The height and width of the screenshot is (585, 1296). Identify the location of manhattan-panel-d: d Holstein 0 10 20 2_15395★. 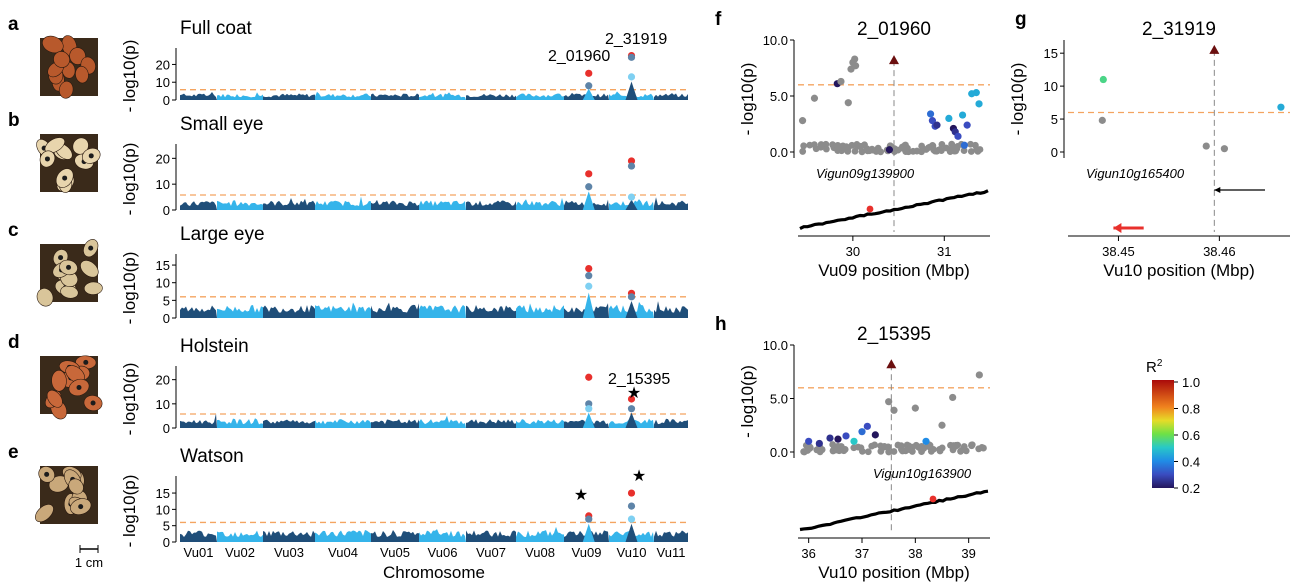
(348, 384).